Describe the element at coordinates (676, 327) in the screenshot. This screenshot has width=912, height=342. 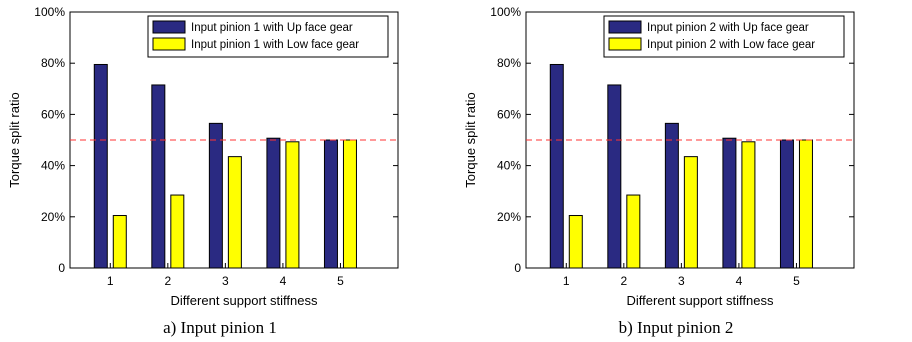
I see `chart-caption: b) Input pinion 2` at that location.